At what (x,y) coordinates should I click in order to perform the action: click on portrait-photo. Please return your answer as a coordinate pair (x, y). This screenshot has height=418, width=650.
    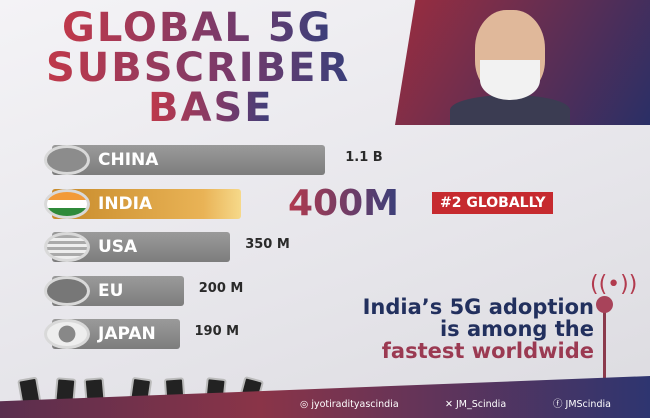
    Looking at the image, I should click on (522, 62).